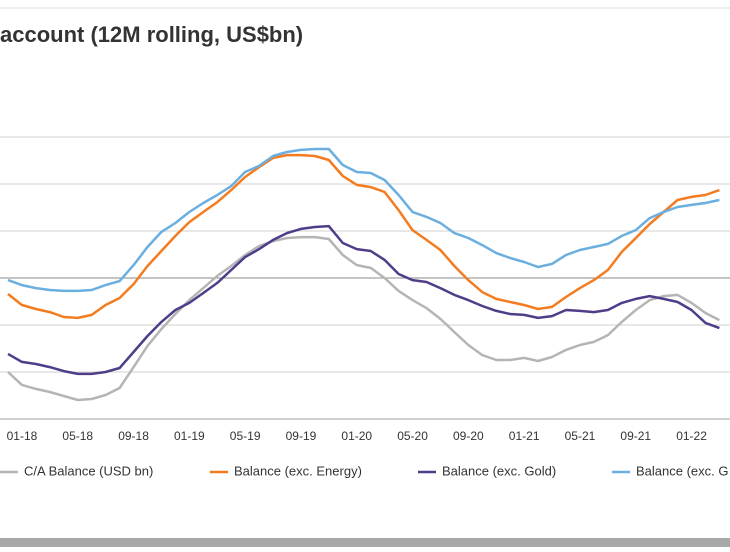 The image size is (730, 552). Describe the element at coordinates (189, 436) in the screenshot. I see `x-tick-label: 01-19` at that location.